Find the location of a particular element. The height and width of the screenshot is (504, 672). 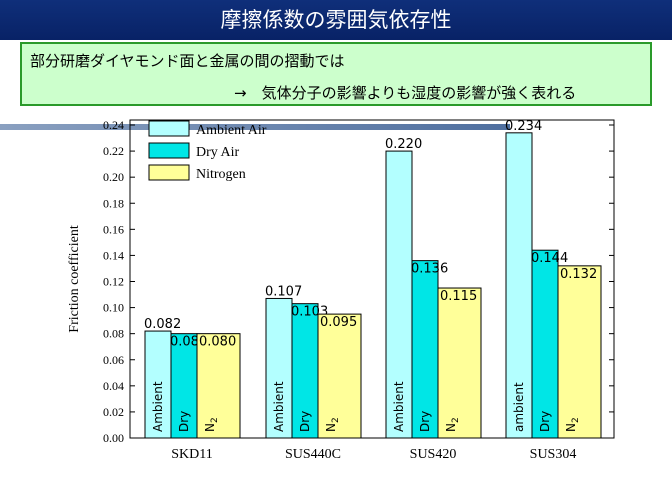

y-tick-label: 0.02 is located at coordinates (113, 412).